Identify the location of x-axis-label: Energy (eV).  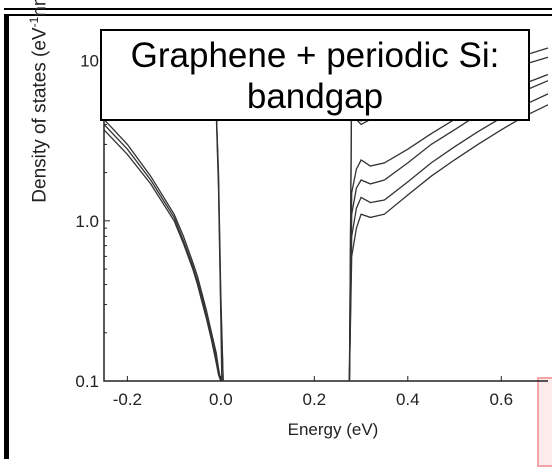
(333, 429).